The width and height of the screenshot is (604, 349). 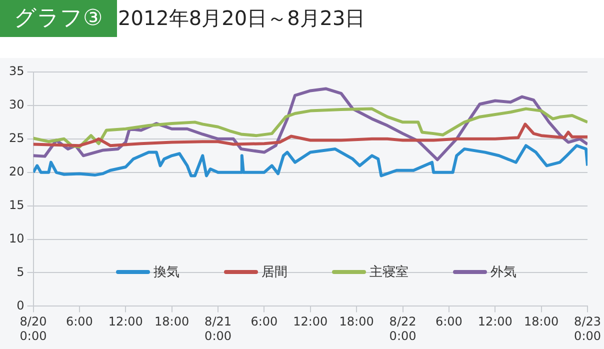 What do you see at coordinates (389, 272) in the screenshot?
I see `legend-label: 主寝室` at bounding box center [389, 272].